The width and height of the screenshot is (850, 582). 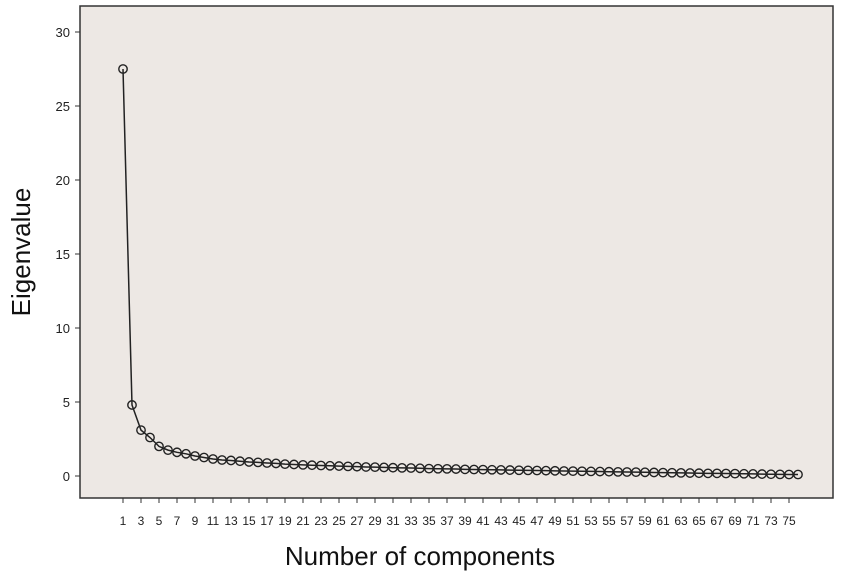 I want to click on x-tick-label: 53, so click(x=591, y=521).